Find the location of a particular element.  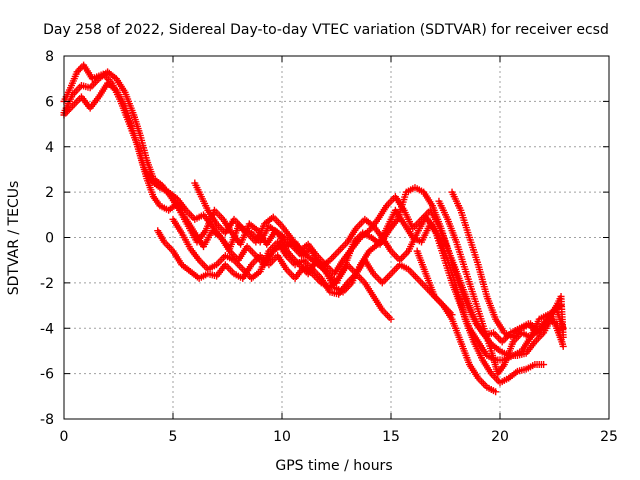

x-tick-label: 20 is located at coordinates (500, 437).